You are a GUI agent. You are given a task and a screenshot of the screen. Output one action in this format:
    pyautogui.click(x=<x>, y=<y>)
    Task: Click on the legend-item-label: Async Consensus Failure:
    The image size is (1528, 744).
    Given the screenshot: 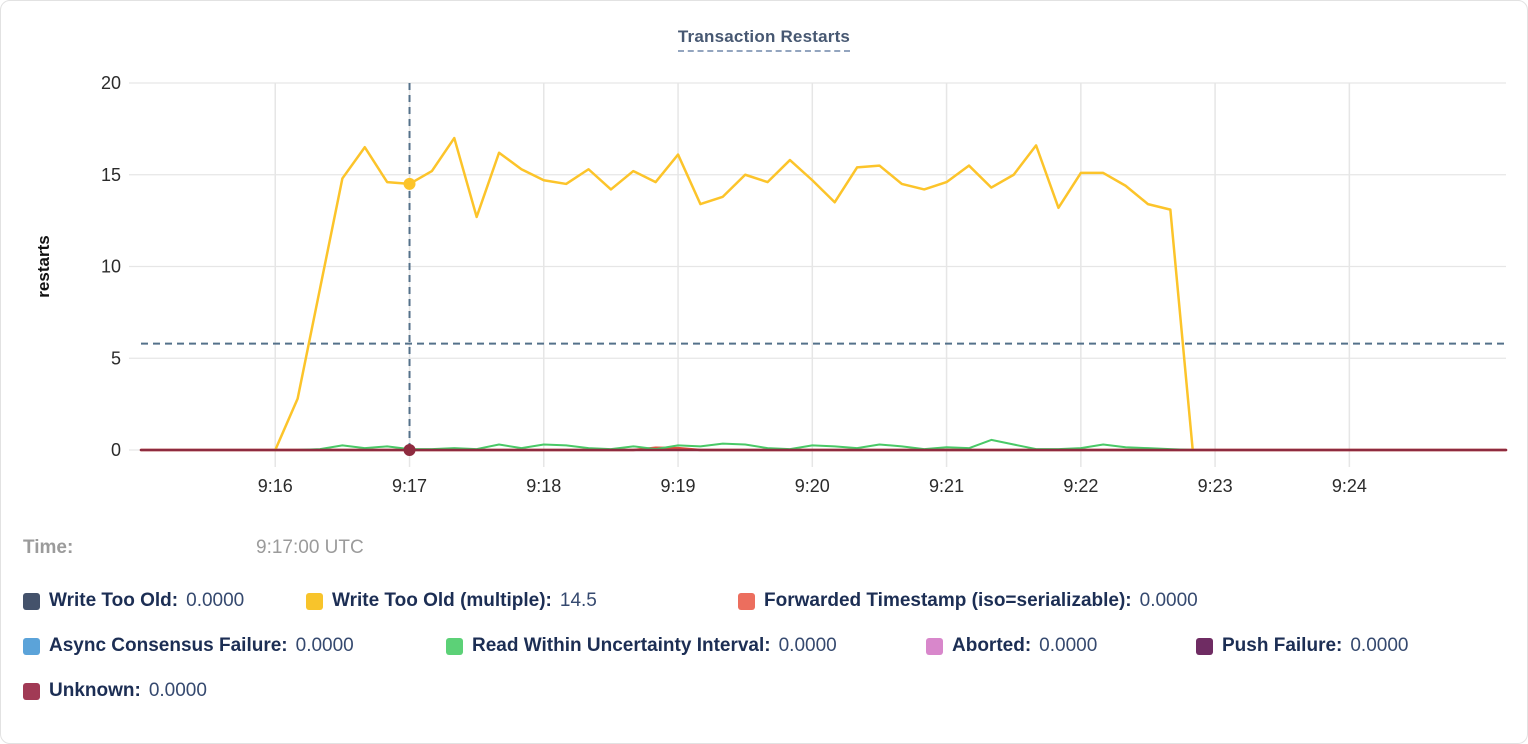 What is the action you would take?
    pyautogui.click(x=168, y=645)
    